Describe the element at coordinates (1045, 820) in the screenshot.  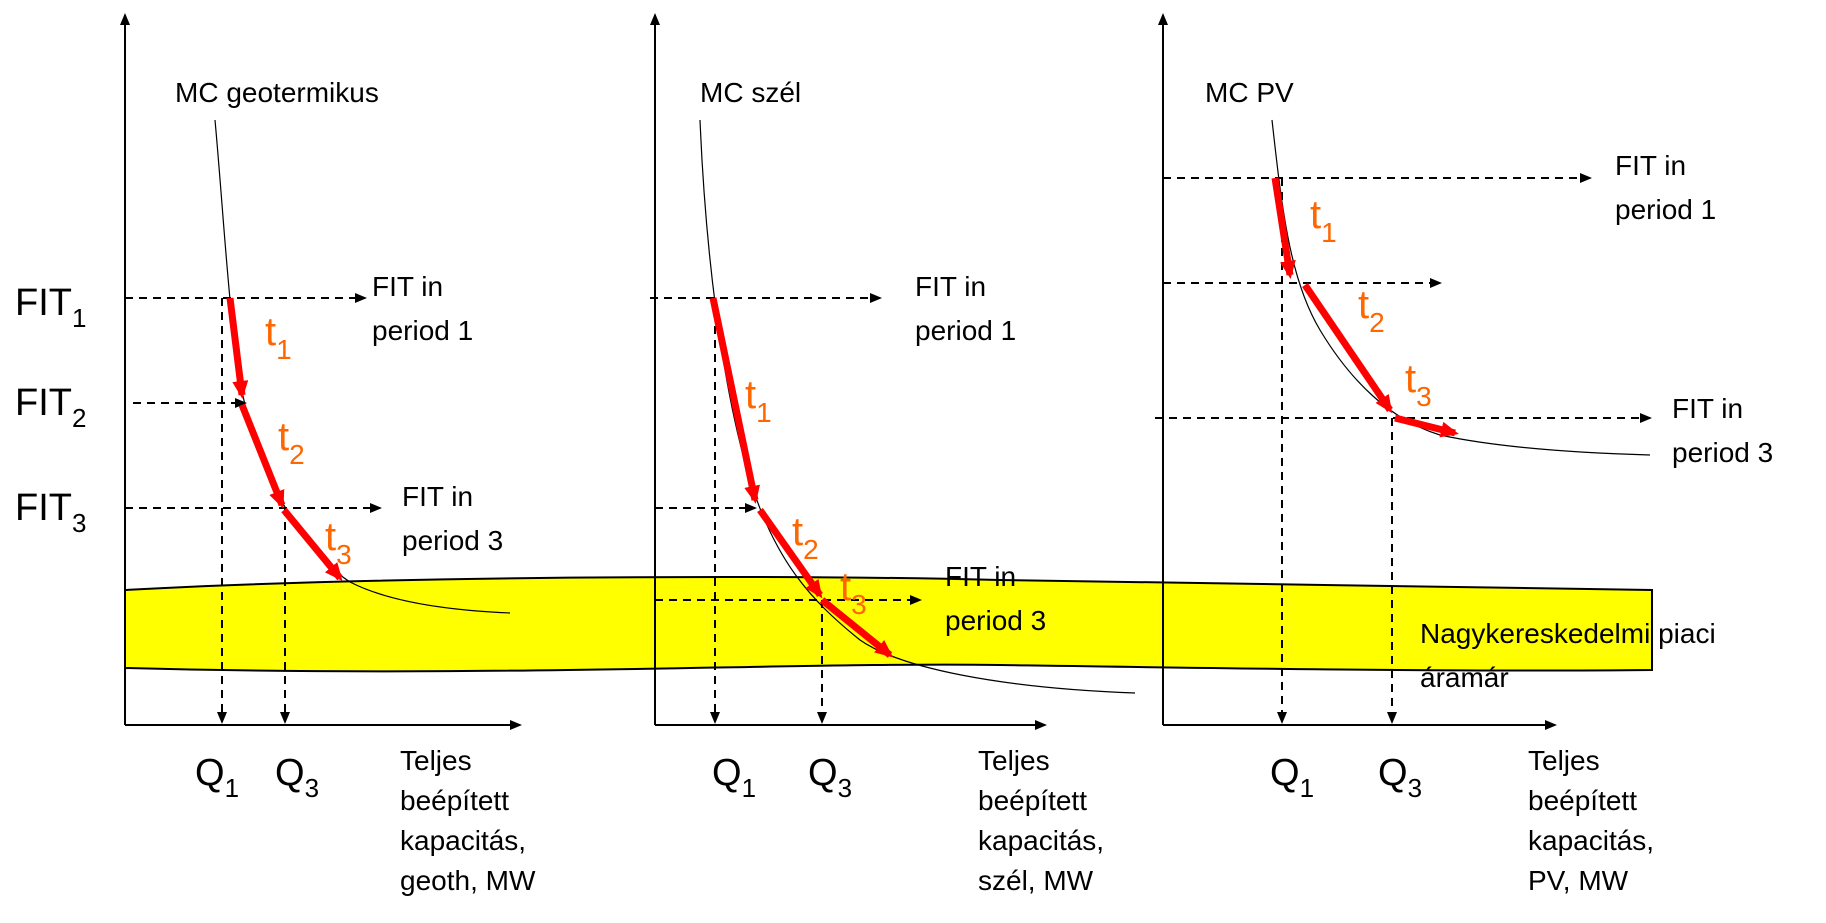
I see `x-axis-title: Teljes beépített kapacitás, szél, MW` at that location.